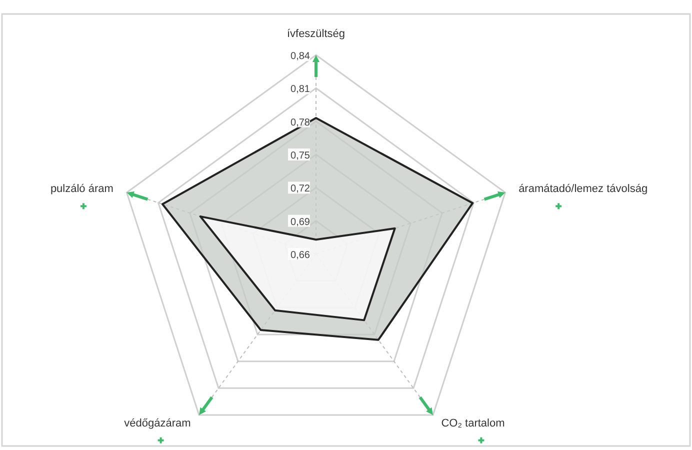 The image size is (692, 450). Describe the element at coordinates (473, 423) in the screenshot. I see `spoke-label: CO₂ tartalom` at that location.